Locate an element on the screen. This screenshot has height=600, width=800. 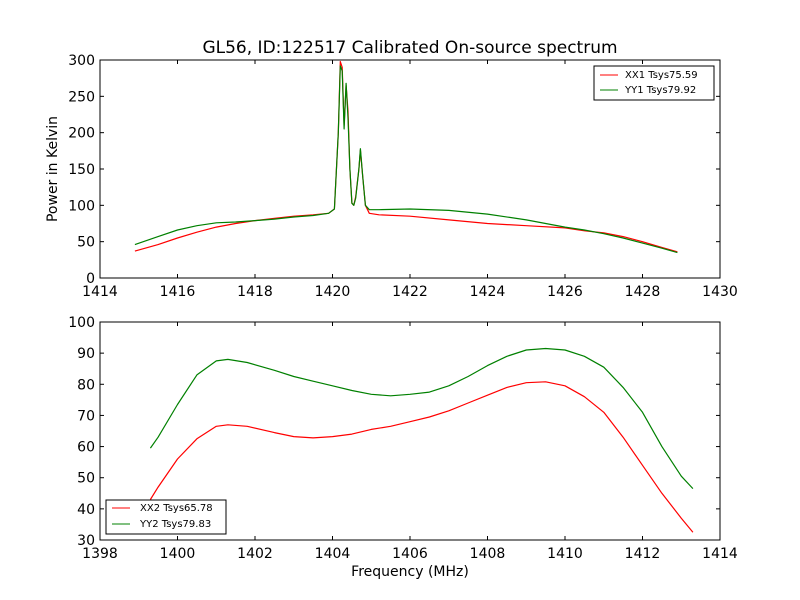
bottom-y-tick-label: 90 is located at coordinates (86, 354).